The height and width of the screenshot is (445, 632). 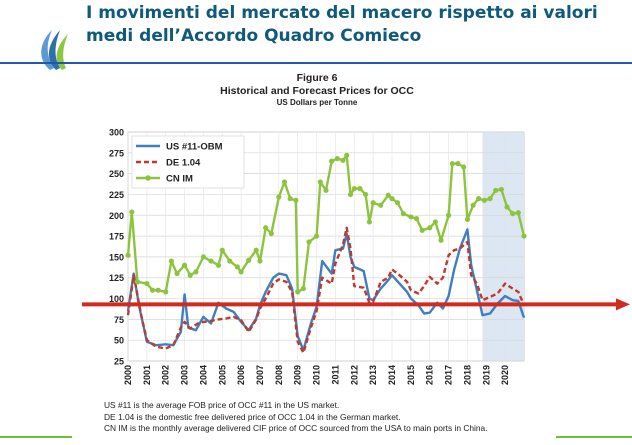 I want to click on x-tick-label: 2016, so click(x=430, y=375).